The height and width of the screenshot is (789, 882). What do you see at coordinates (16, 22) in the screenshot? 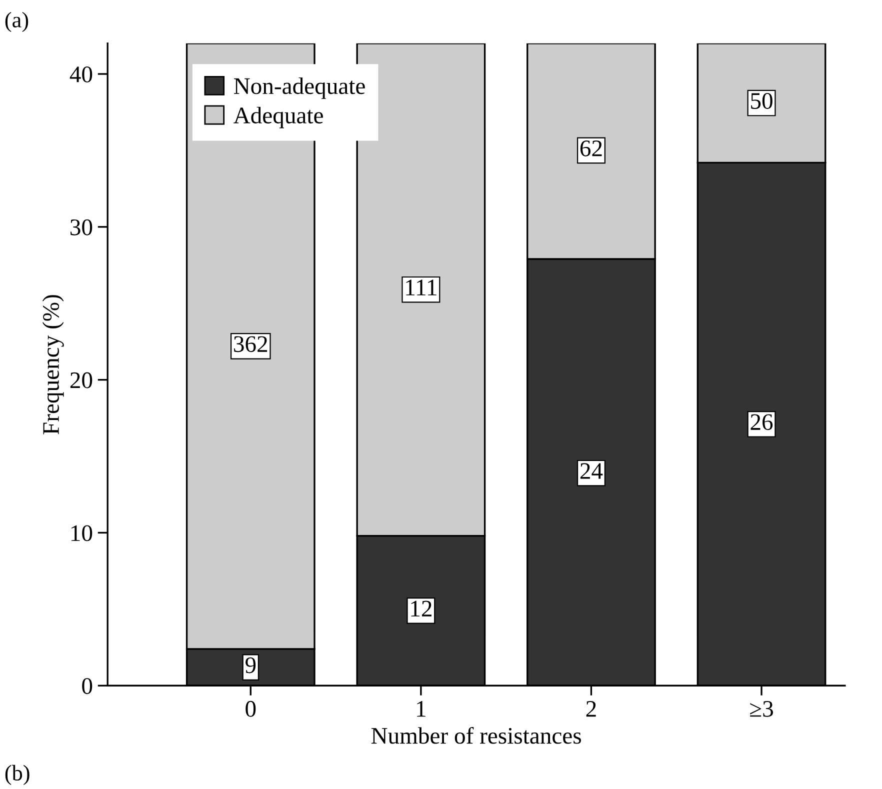
I see `text: (a)` at bounding box center [16, 22].